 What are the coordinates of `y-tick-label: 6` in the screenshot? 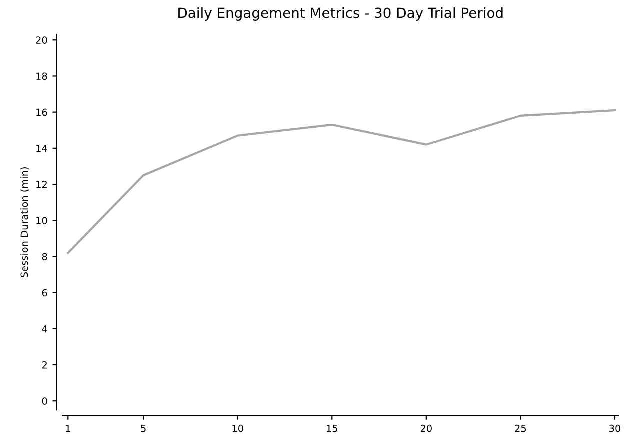 It's located at (45, 293).